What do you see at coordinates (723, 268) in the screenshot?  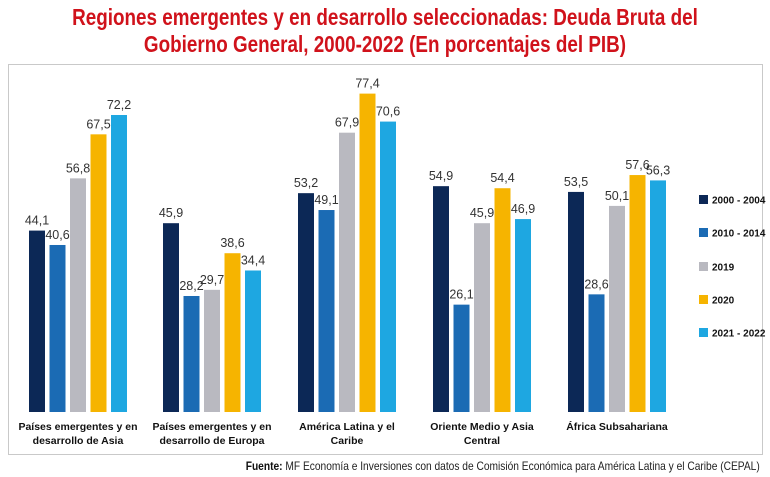 I see `legend-label: 2019` at bounding box center [723, 268].